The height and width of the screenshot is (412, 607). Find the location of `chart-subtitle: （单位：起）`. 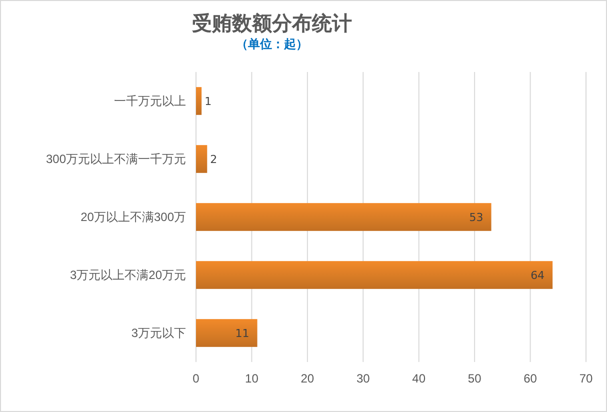

chart-subtitle: （单位：起） is located at coordinates (272, 44).